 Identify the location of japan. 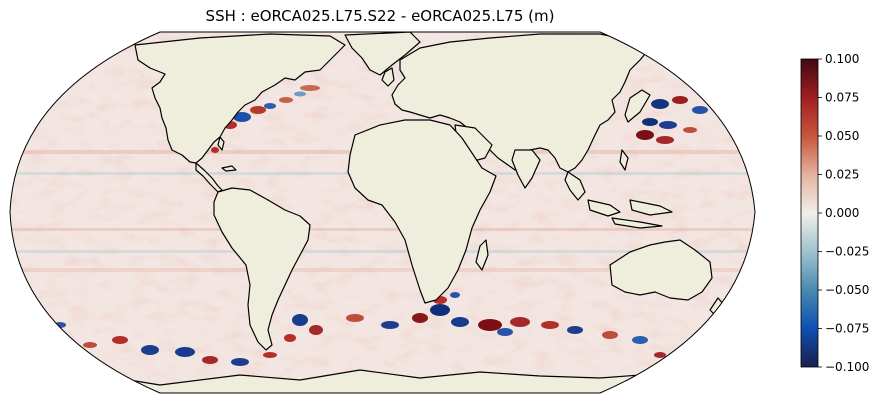
(637, 106).